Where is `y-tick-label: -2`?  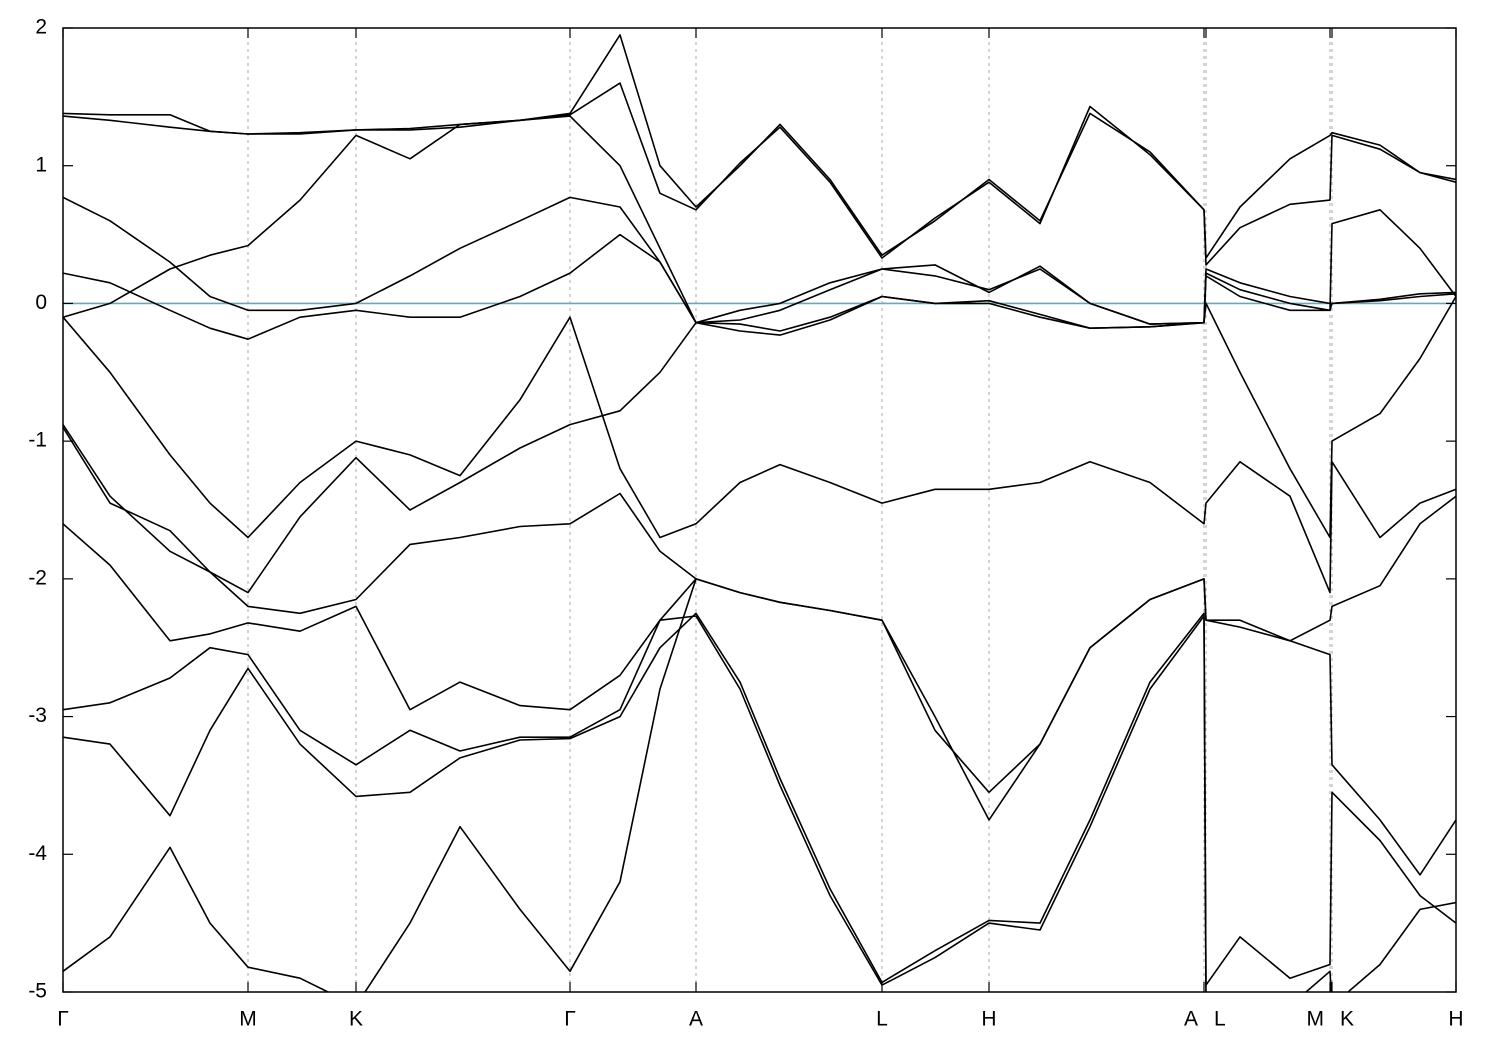 y-tick-label: -2 is located at coordinates (37, 577).